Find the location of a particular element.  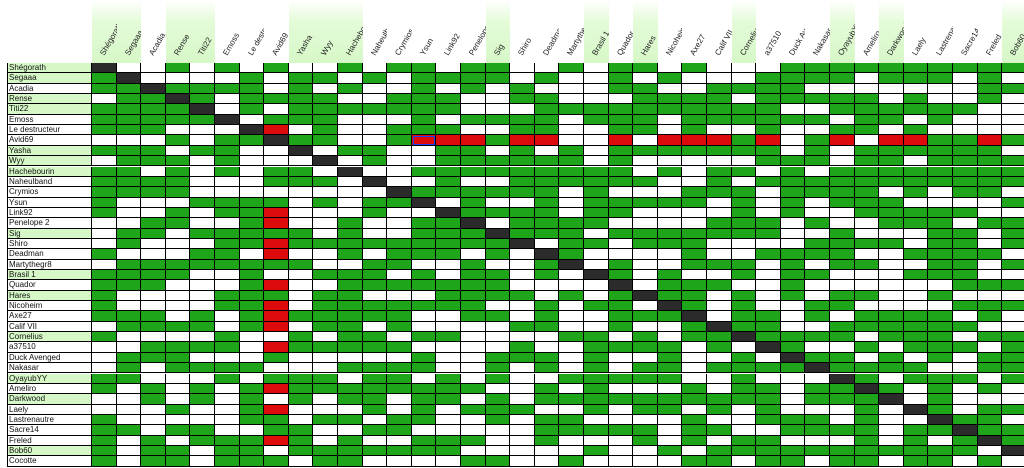

column-header: Calif VII is located at coordinates (719, 31).